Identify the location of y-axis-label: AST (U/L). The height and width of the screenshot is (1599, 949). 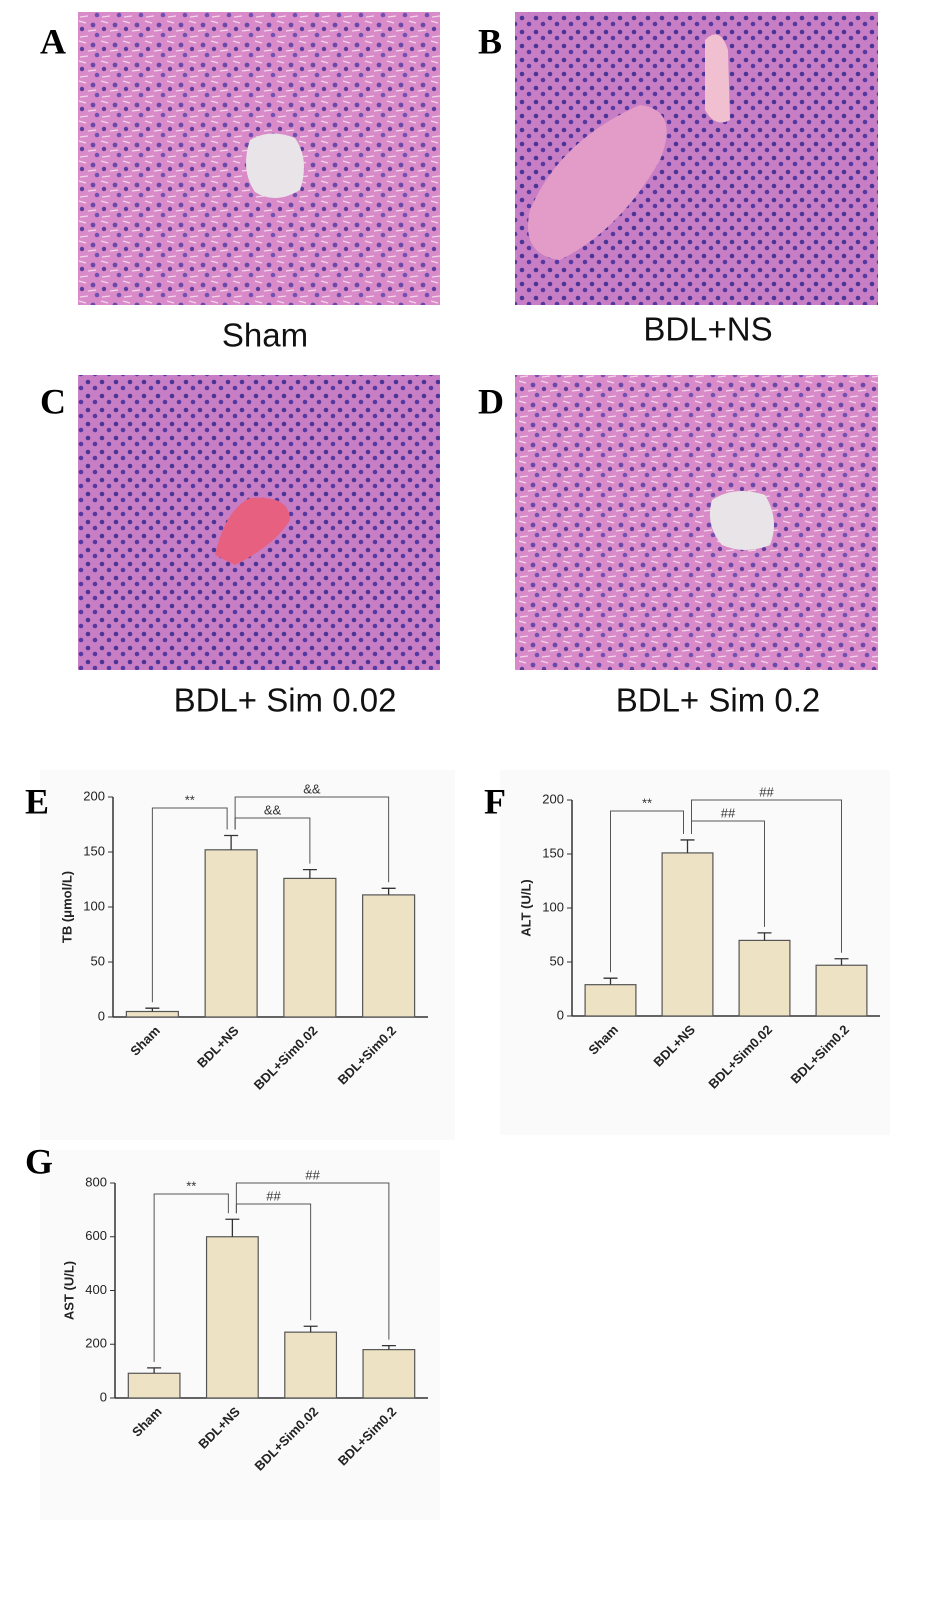
(68, 1290).